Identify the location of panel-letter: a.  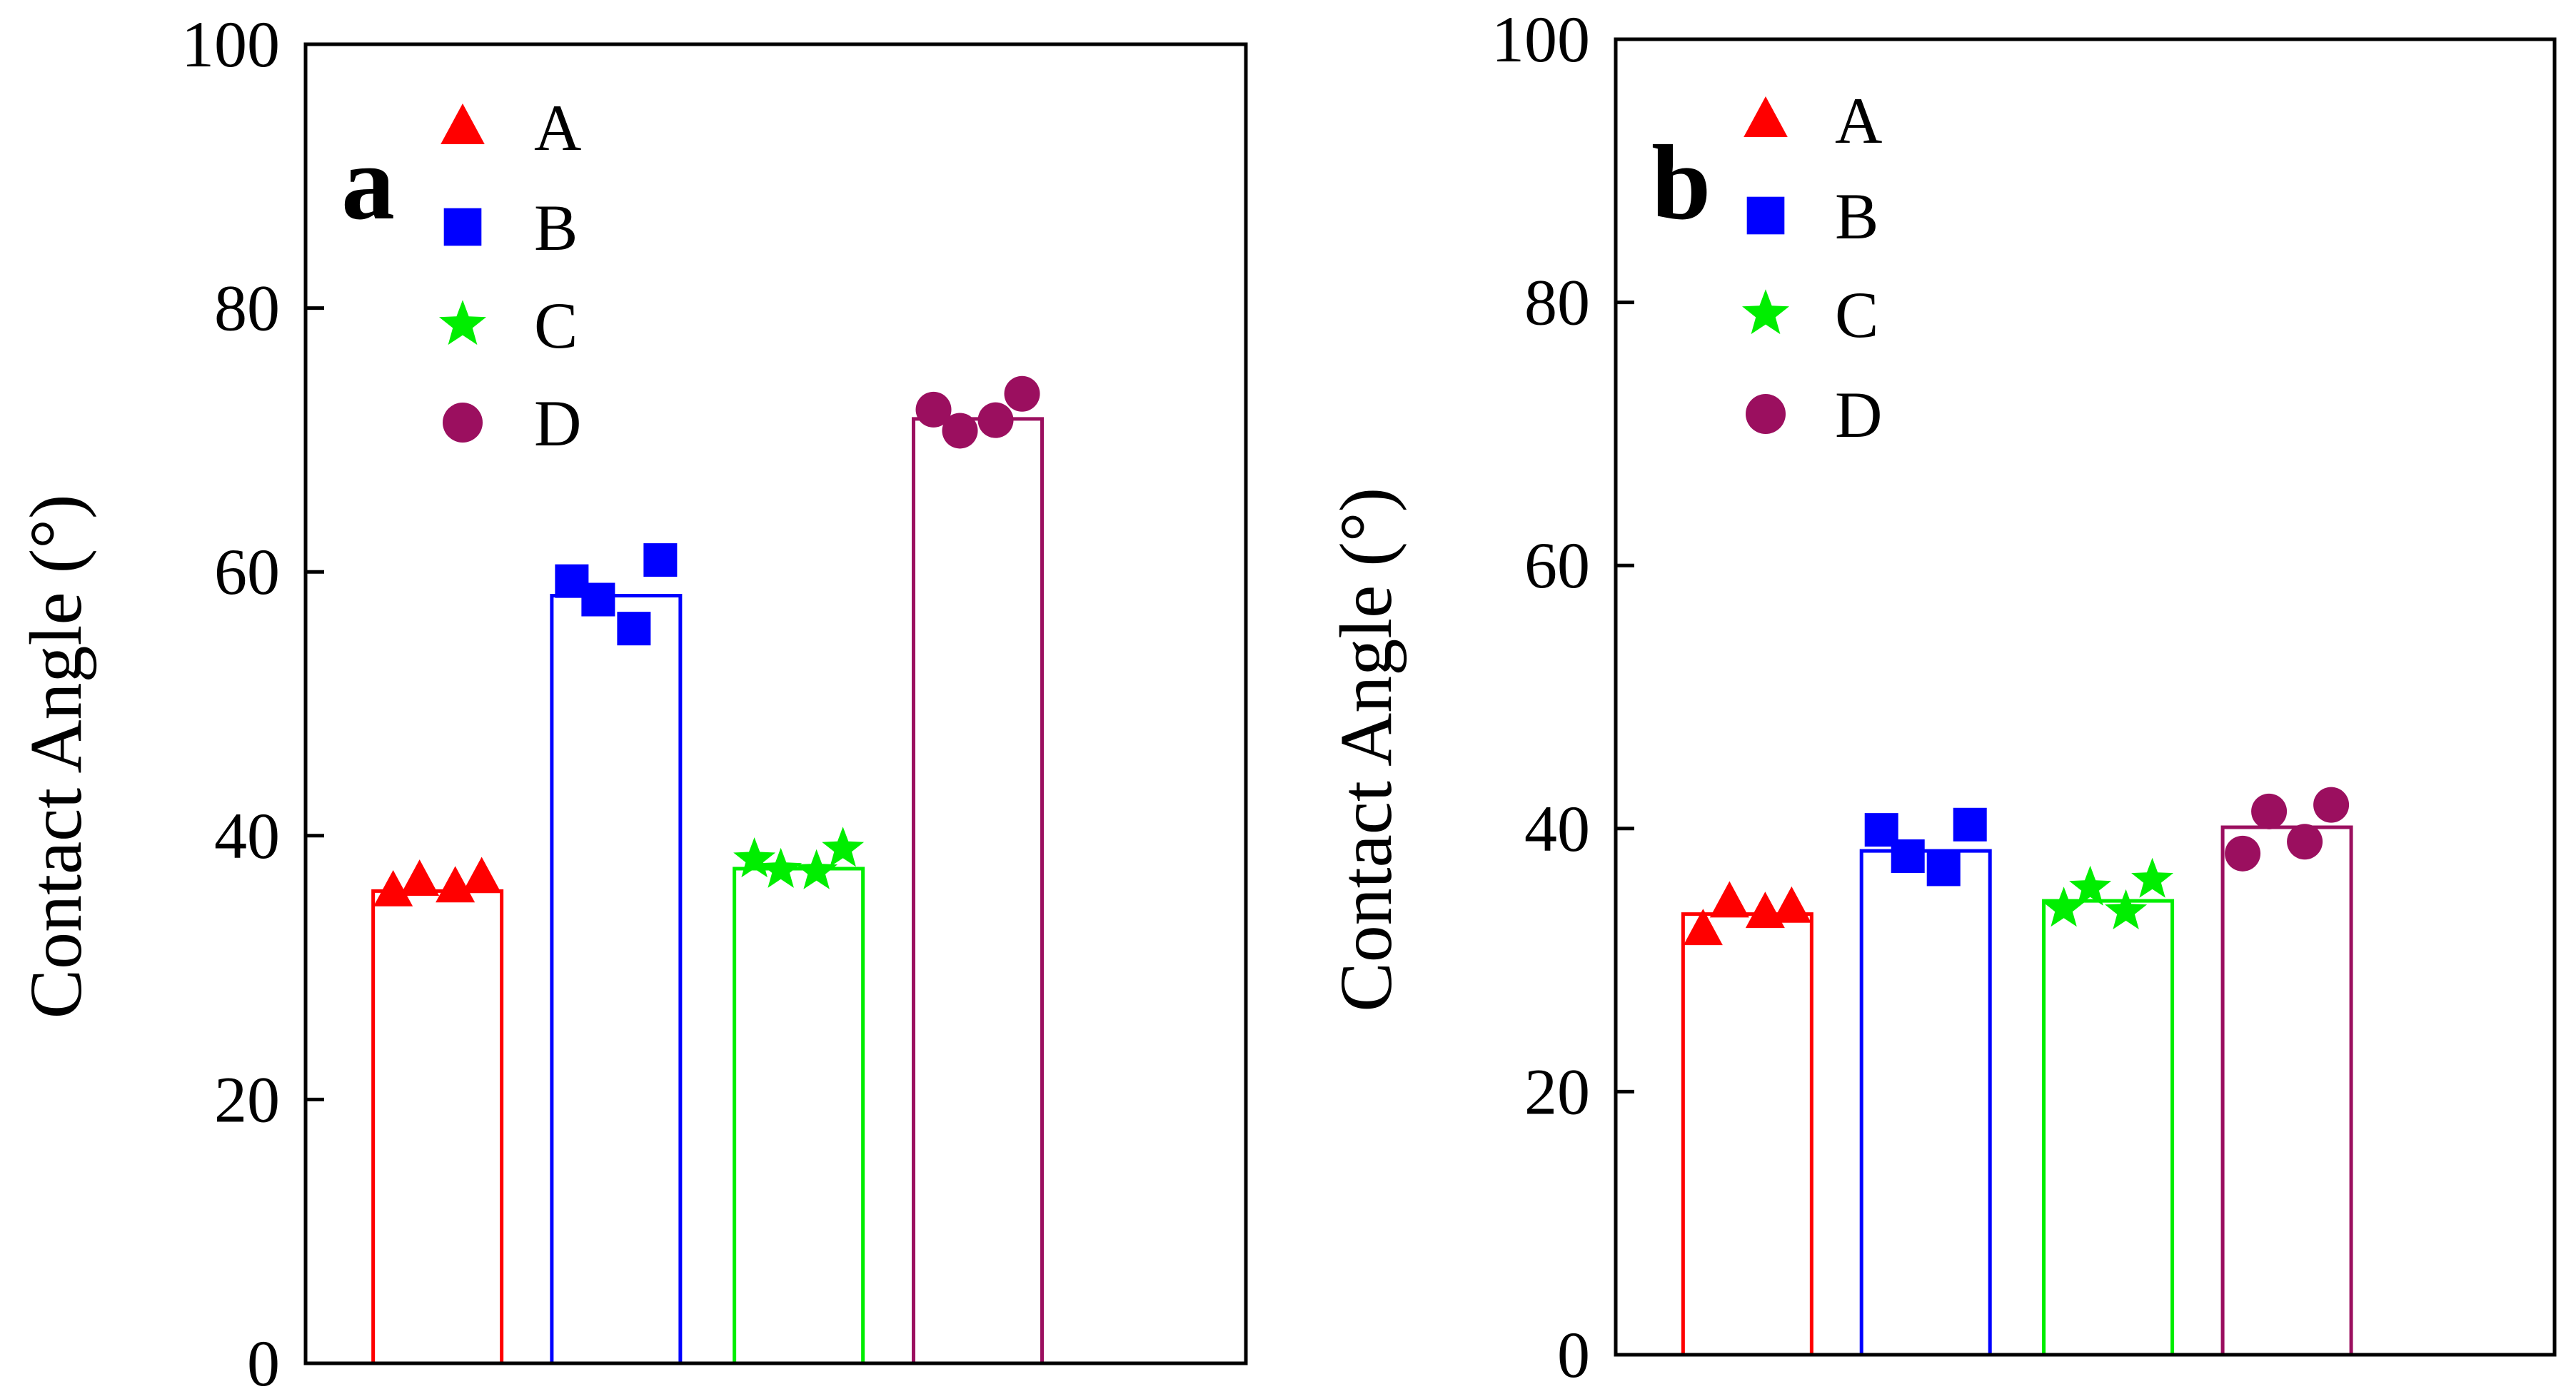
(368, 182).